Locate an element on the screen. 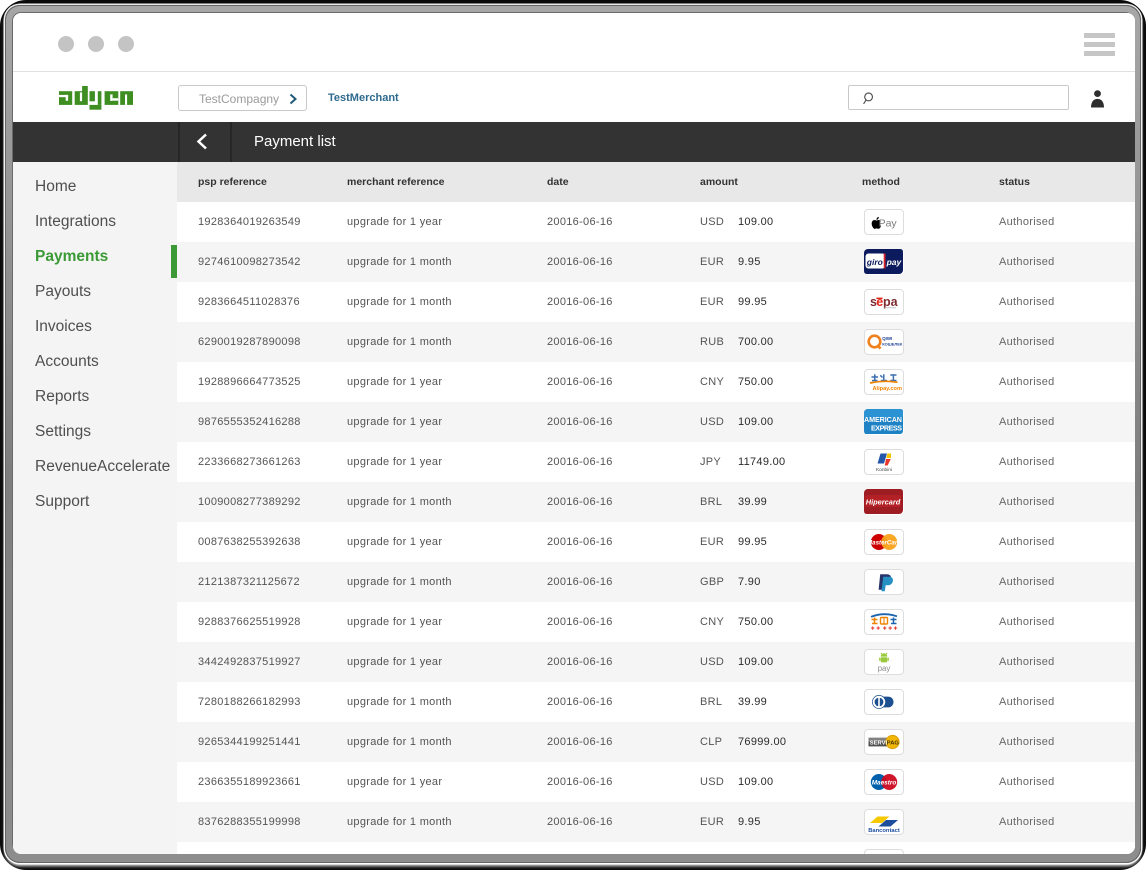  svg-text: PAG is located at coordinates (893, 744).